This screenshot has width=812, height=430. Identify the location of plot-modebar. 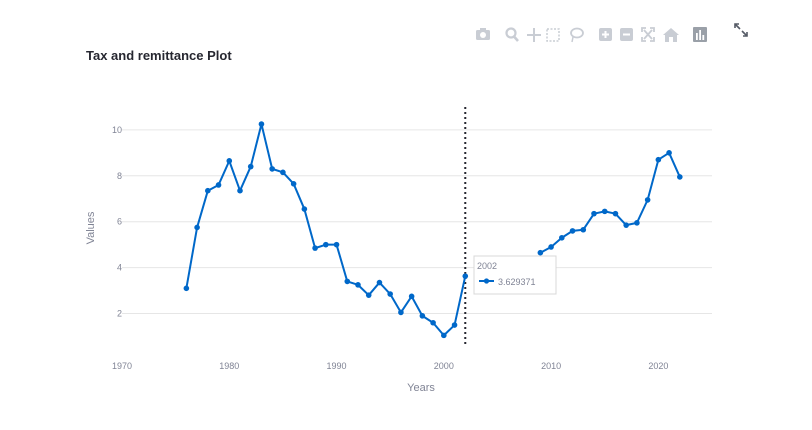
(594, 34).